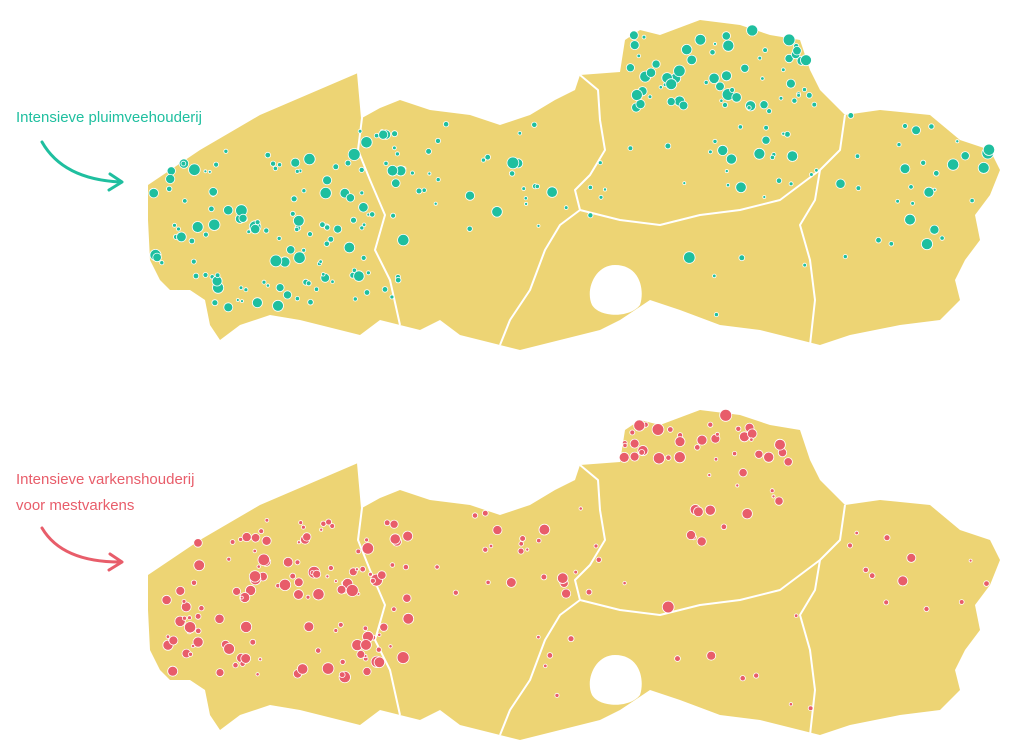  What do you see at coordinates (81, 162) in the screenshot?
I see `arrow` at bounding box center [81, 162].